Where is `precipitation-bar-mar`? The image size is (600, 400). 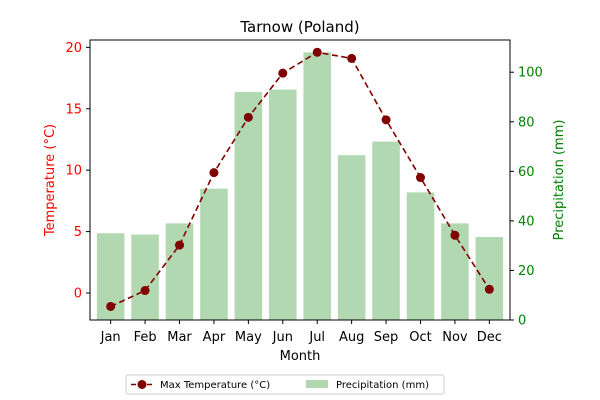 precipitation-bar-mar is located at coordinates (179, 271).